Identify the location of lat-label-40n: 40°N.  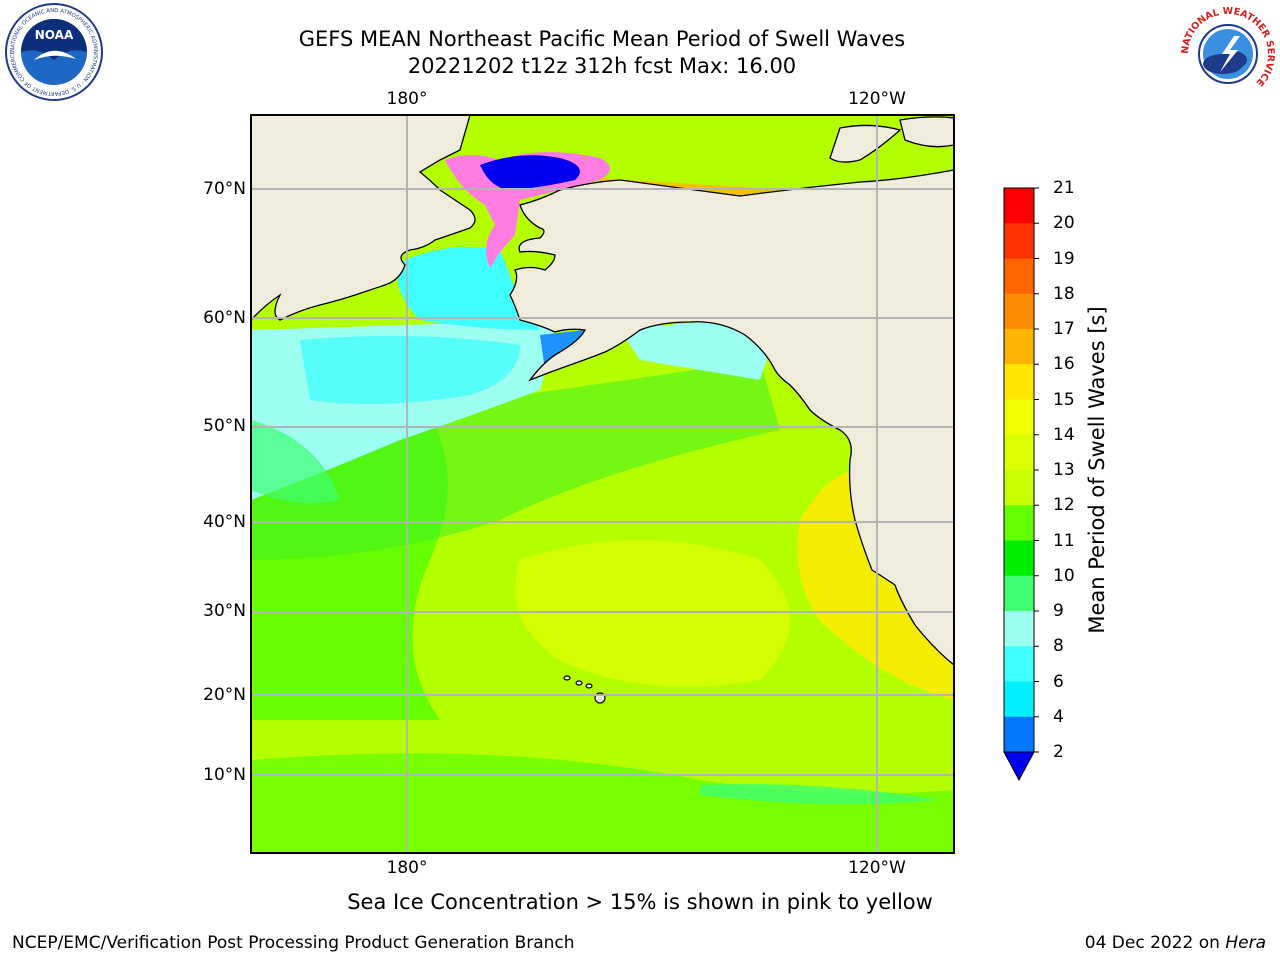
(224, 522).